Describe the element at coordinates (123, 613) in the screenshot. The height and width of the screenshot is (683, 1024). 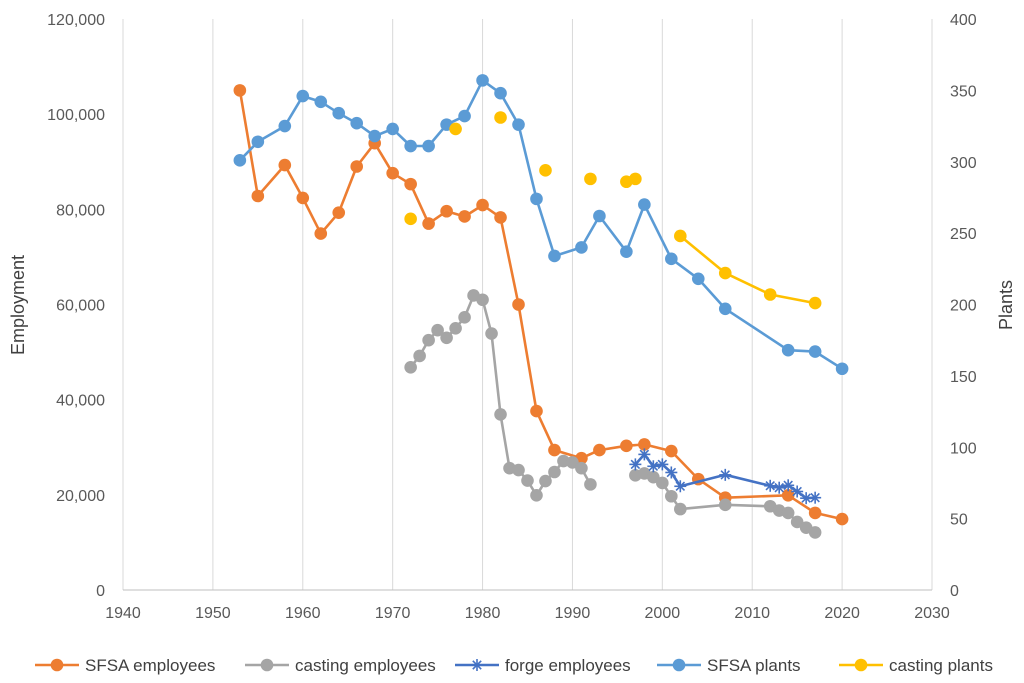
I see `x-tick-label: 1940` at that location.